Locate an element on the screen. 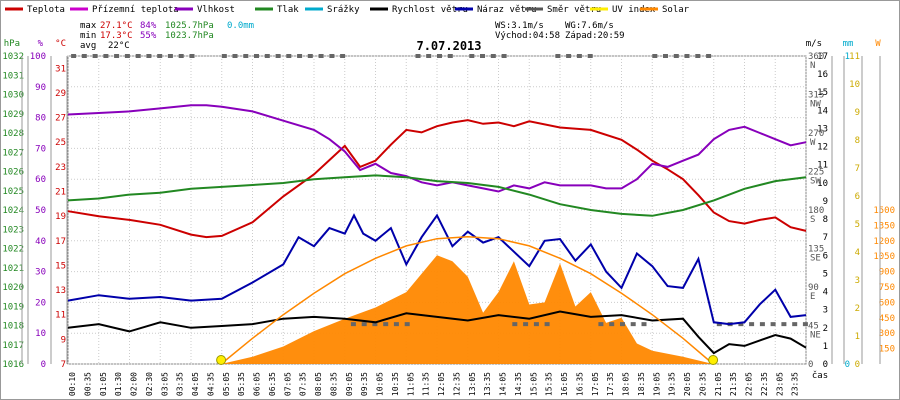 The image size is (900, 400). tick-ms: 11 is located at coordinates (822, 166).